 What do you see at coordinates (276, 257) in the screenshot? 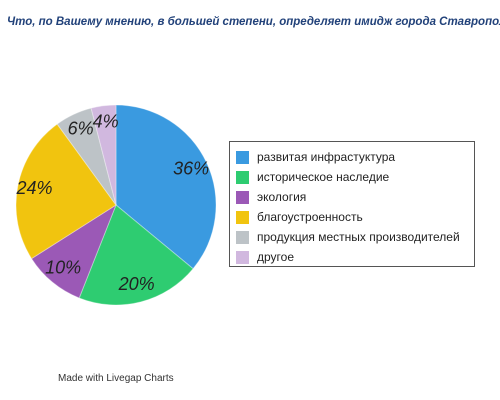
I see `legend-label: другое` at bounding box center [276, 257].